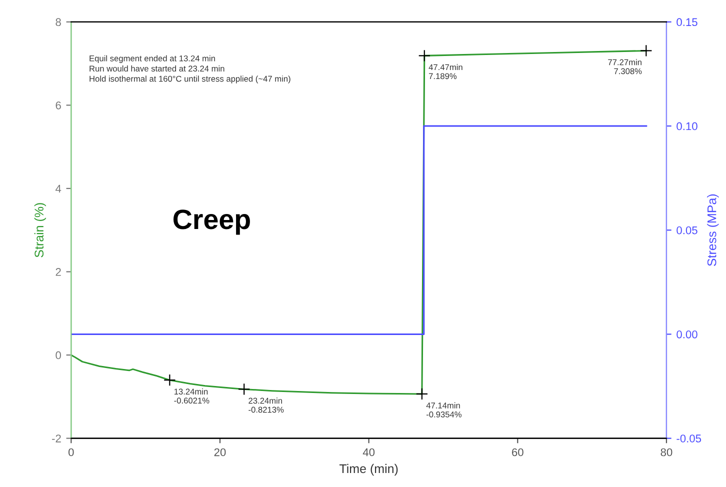 This screenshot has height=487, width=726. Describe the element at coordinates (58, 22) in the screenshot. I see `y-tick-label: 8` at that location.